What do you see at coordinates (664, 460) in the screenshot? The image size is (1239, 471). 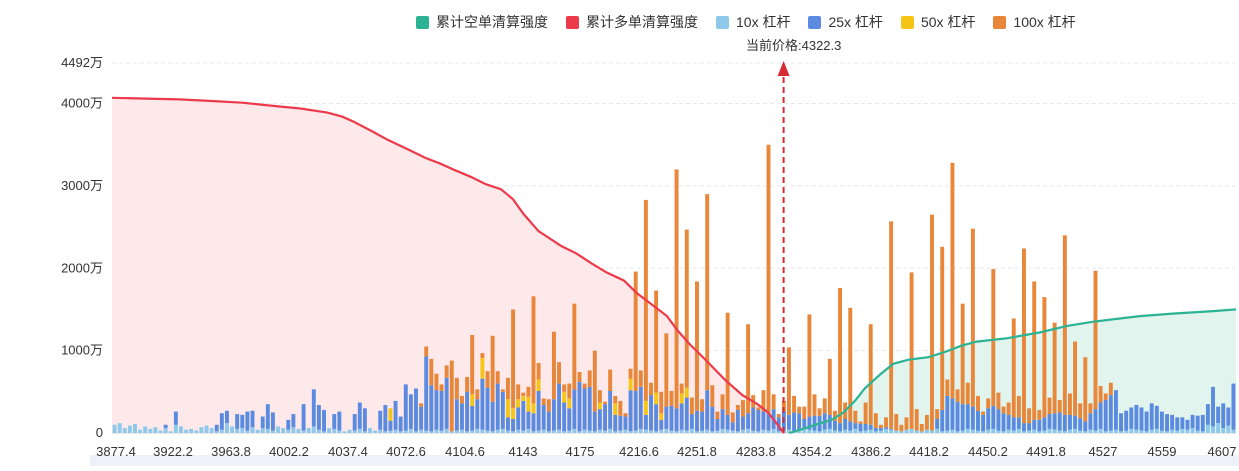 I see `x-axis-band` at bounding box center [664, 460].